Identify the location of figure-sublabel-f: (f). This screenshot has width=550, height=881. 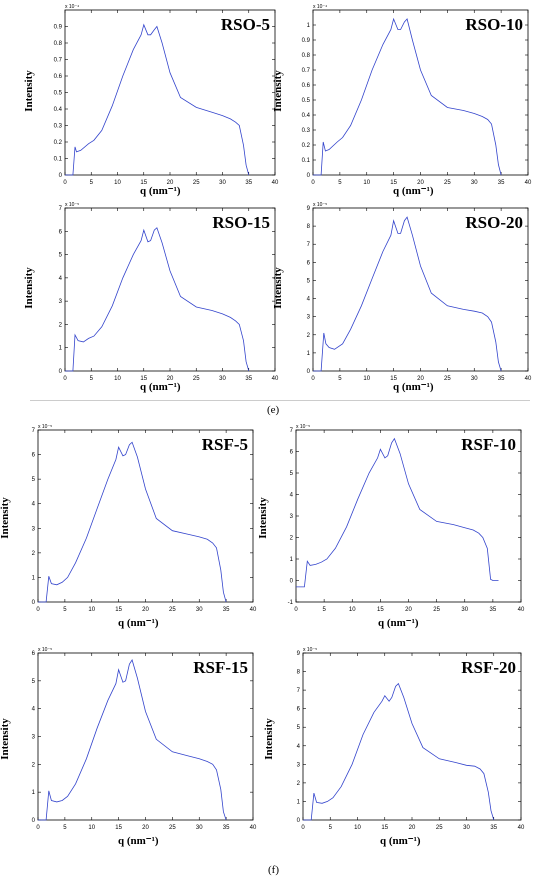
(273, 870).